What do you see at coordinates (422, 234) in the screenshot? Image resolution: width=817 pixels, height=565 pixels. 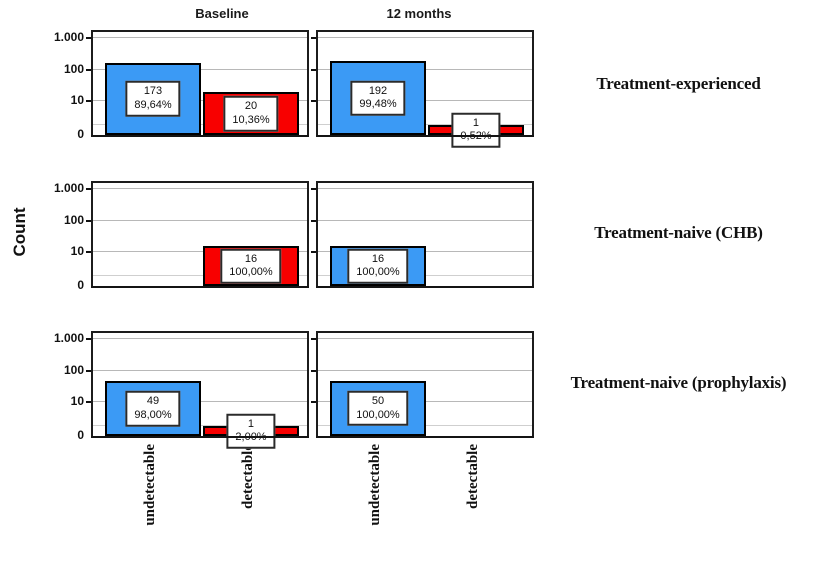 I see `panel-treatment-naive-chb--12-months: 16 100,00%` at bounding box center [422, 234].